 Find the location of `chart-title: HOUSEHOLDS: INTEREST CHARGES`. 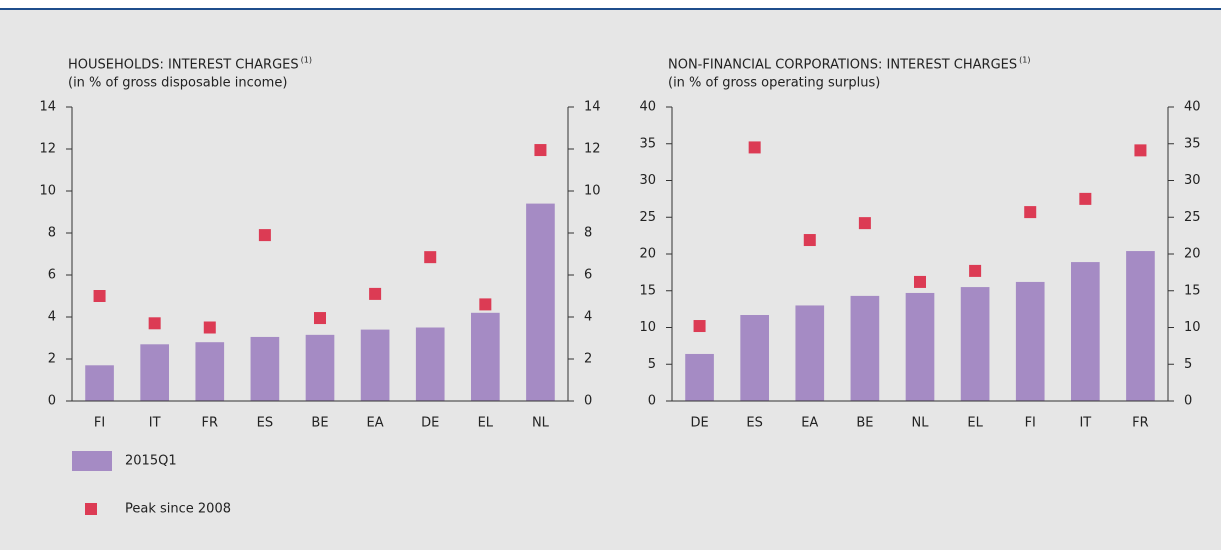

chart-title: HOUSEHOLDS: INTEREST CHARGES is located at coordinates (183, 65).